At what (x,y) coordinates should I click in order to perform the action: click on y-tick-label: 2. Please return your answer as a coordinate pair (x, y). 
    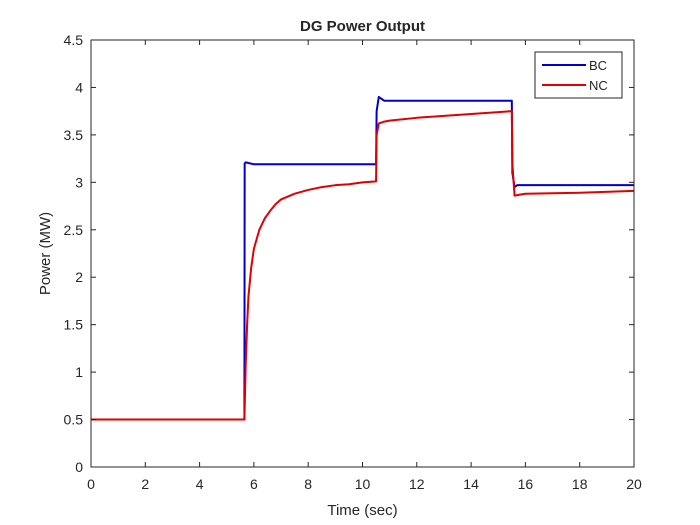
    Looking at the image, I should click on (79, 277).